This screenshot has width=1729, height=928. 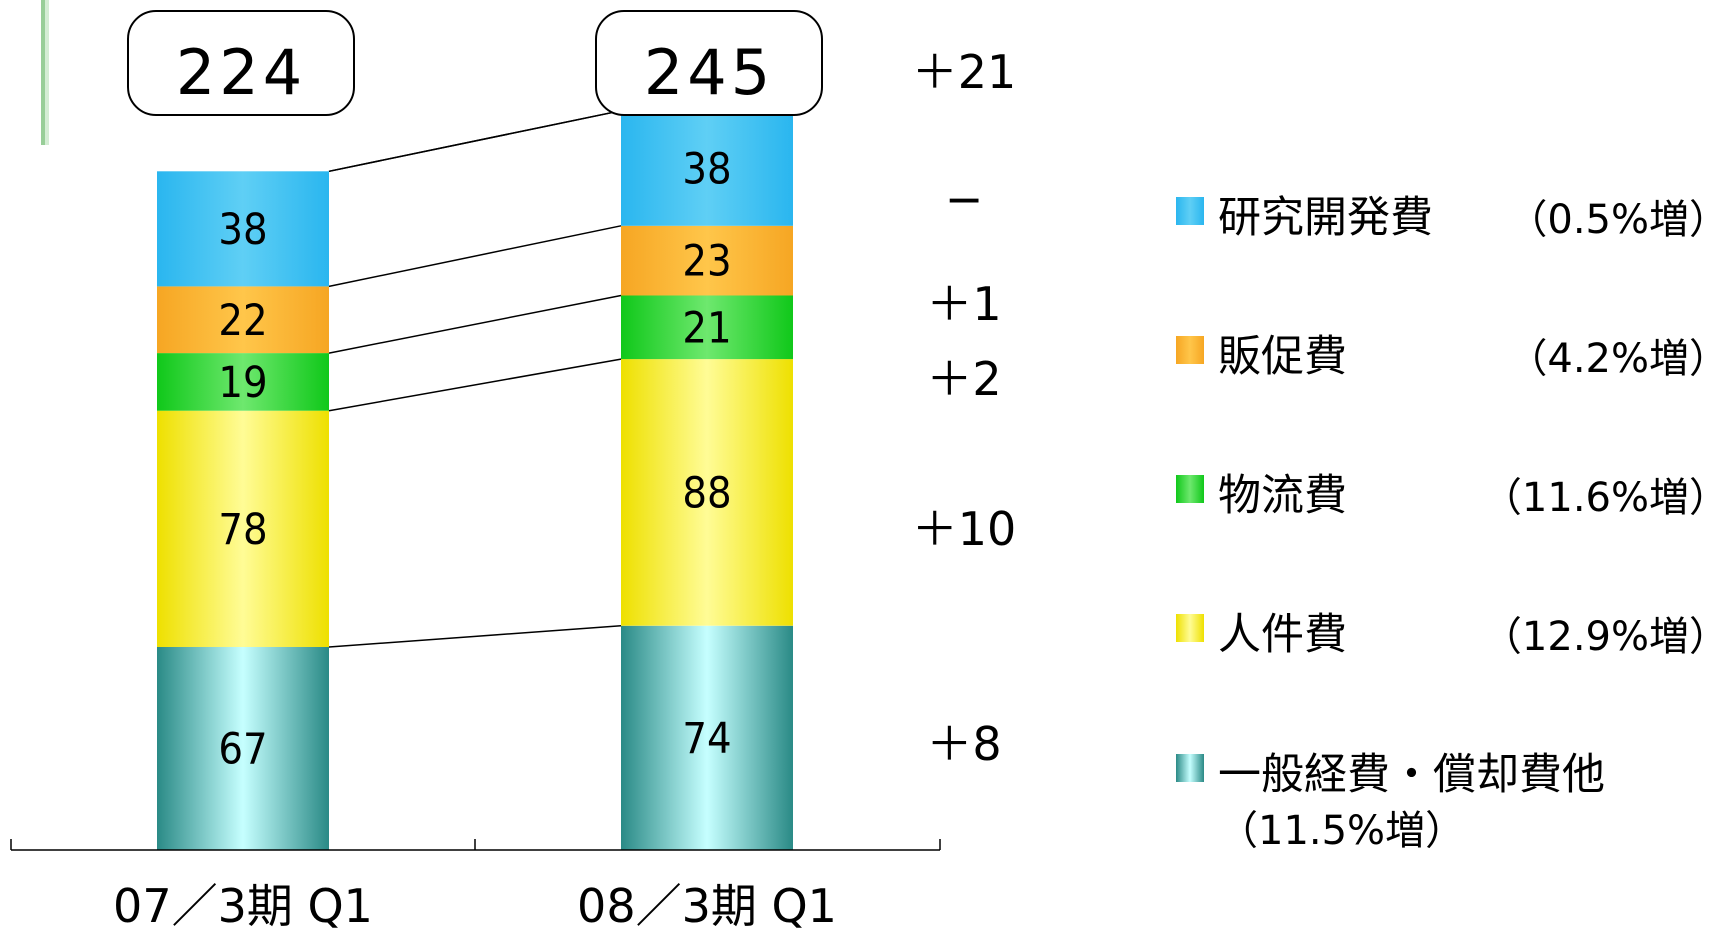 What do you see at coordinates (1190, 628) in the screenshot?
I see `legend-swatch-personnel` at bounding box center [1190, 628].